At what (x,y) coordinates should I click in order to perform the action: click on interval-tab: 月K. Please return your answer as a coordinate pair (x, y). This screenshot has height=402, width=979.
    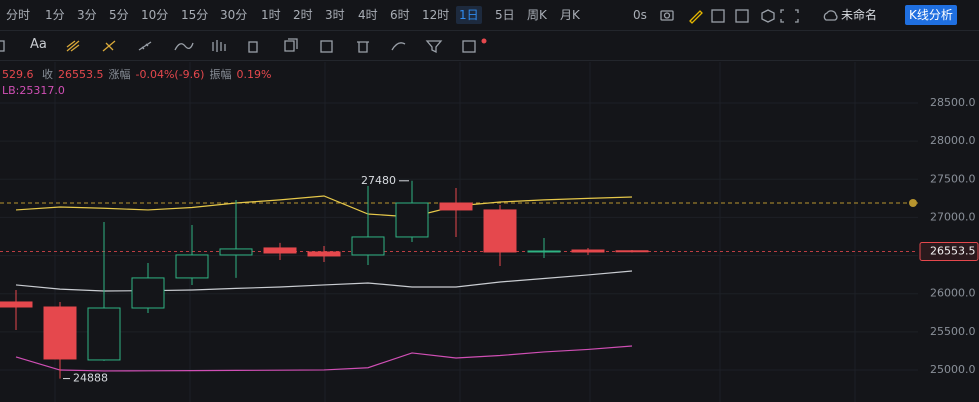
    Looking at the image, I should click on (570, 15).